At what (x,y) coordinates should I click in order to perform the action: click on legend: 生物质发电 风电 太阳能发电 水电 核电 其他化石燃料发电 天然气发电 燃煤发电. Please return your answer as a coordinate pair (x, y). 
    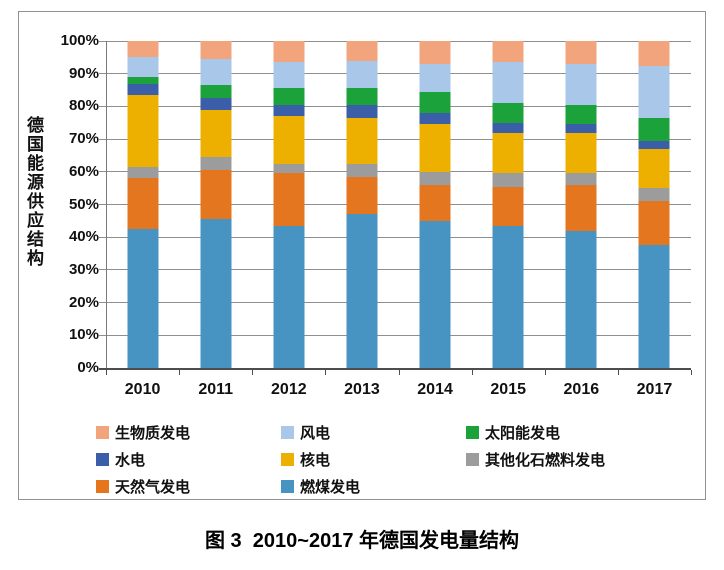
    Looking at the image, I should click on (394, 459).